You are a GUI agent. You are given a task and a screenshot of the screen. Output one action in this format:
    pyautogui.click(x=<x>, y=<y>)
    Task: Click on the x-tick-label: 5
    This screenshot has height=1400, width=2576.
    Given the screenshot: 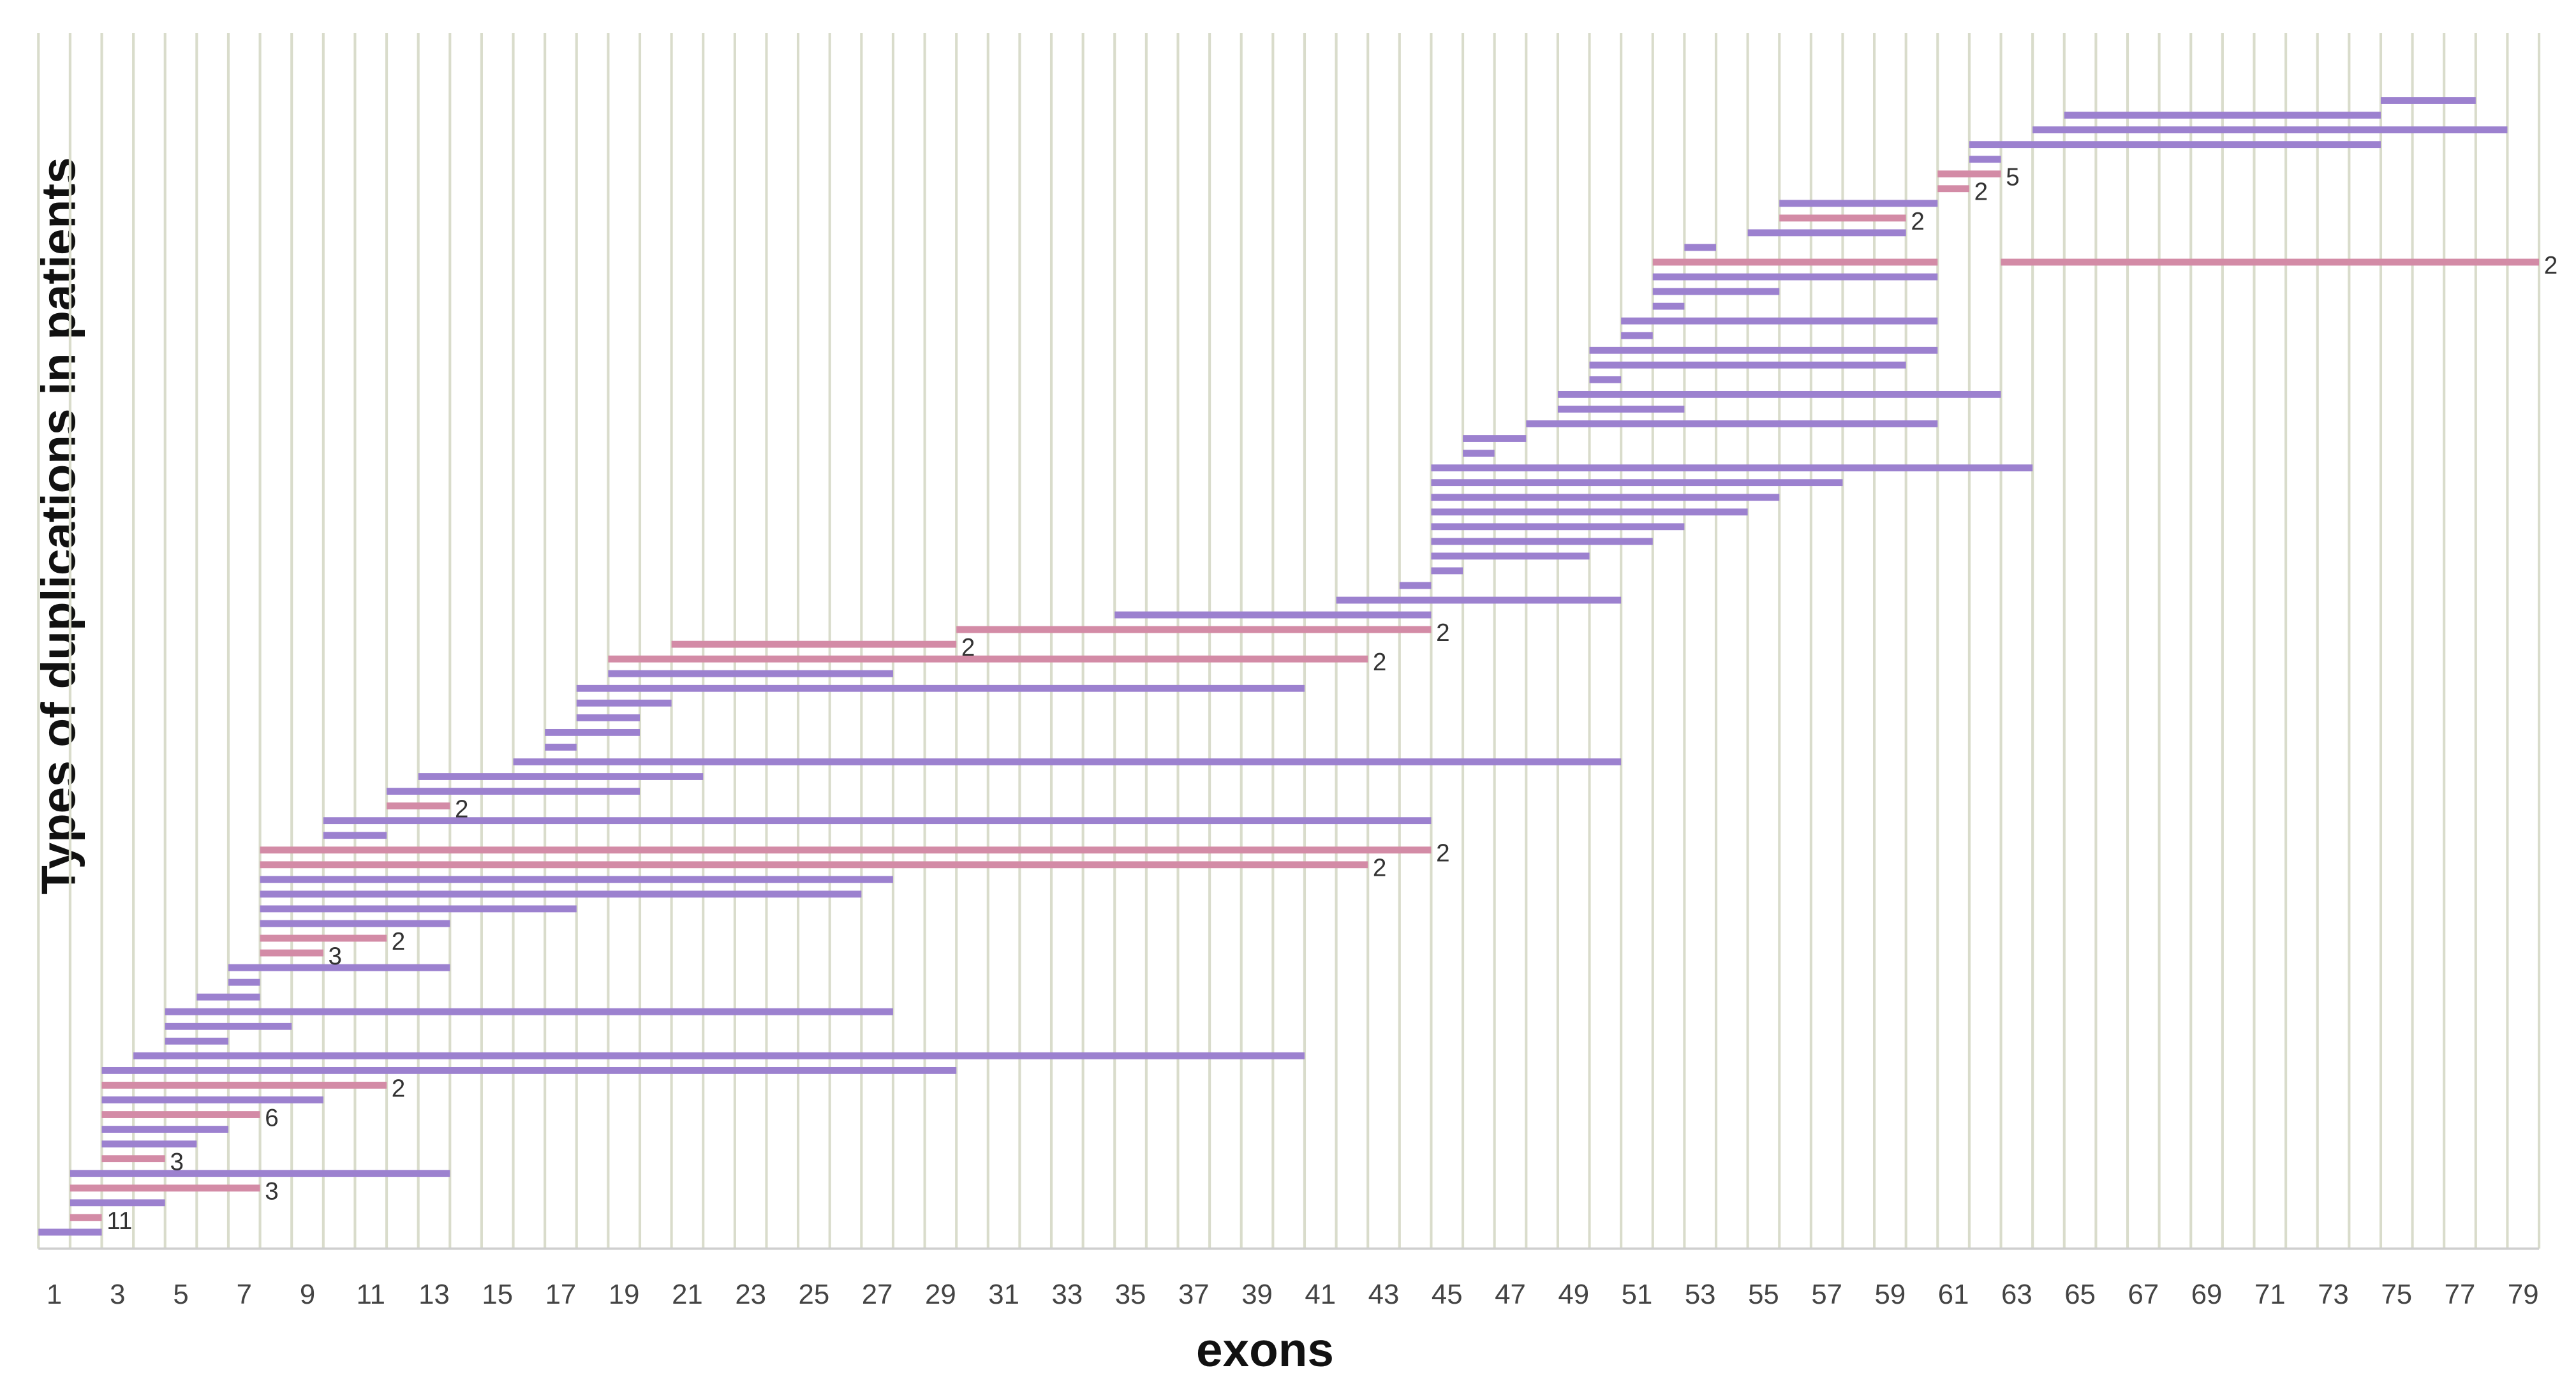 What is the action you would take?
    pyautogui.click(x=180, y=1294)
    